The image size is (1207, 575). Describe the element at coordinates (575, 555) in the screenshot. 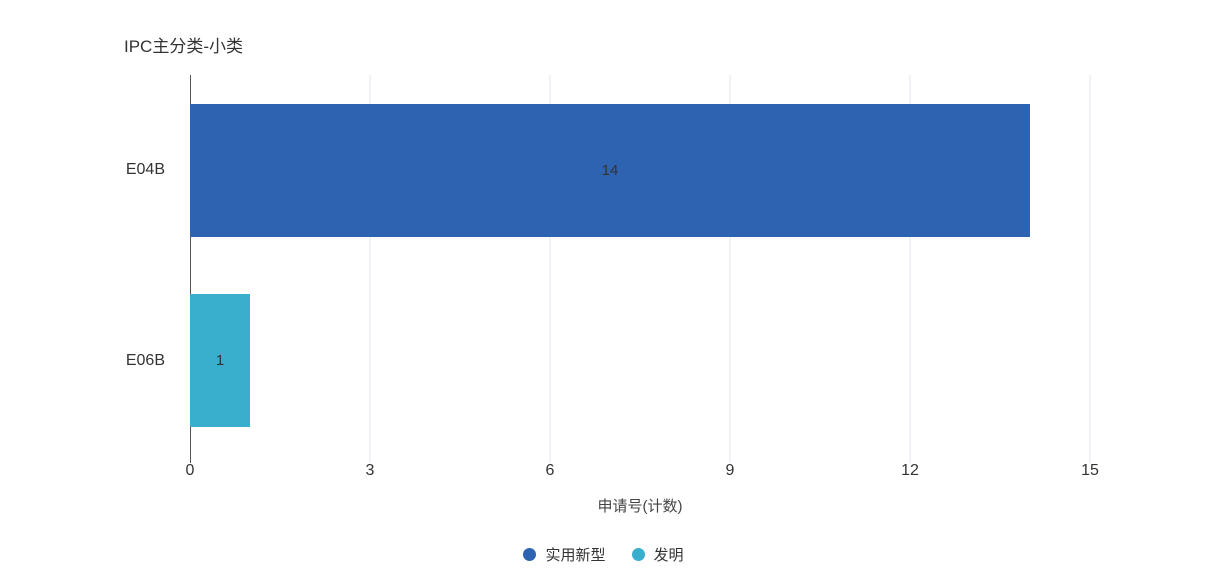

I see `legend-label: 实用新型` at that location.